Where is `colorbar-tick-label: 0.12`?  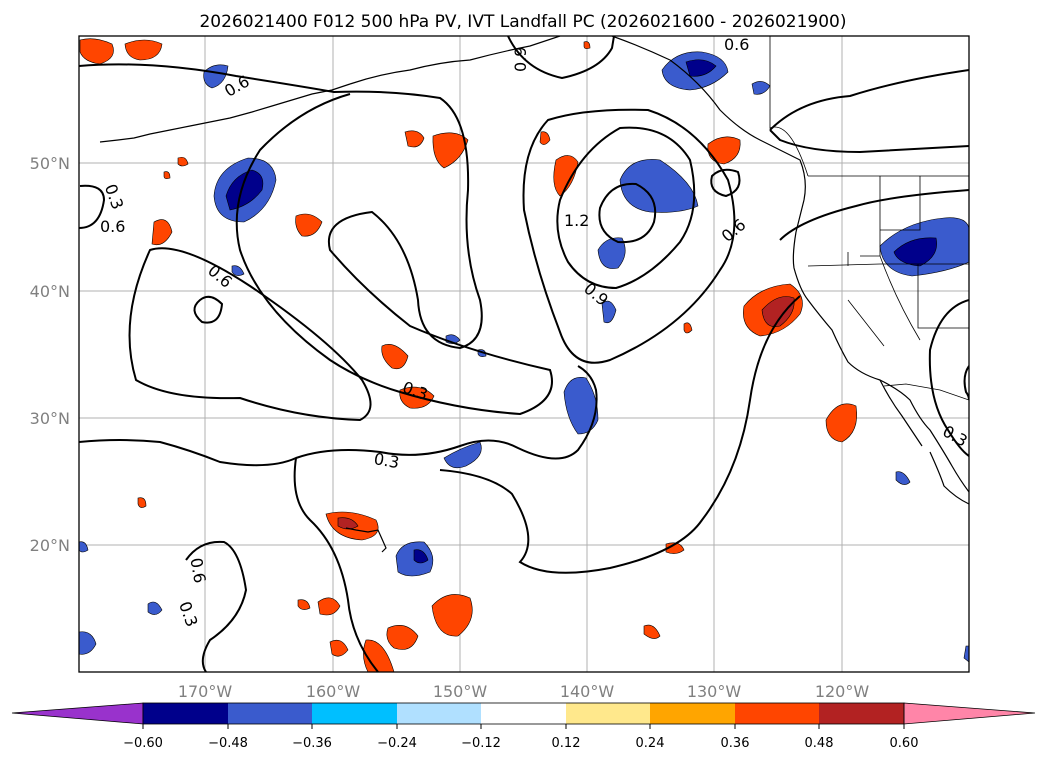
colorbar-tick-label: 0.12 is located at coordinates (566, 743).